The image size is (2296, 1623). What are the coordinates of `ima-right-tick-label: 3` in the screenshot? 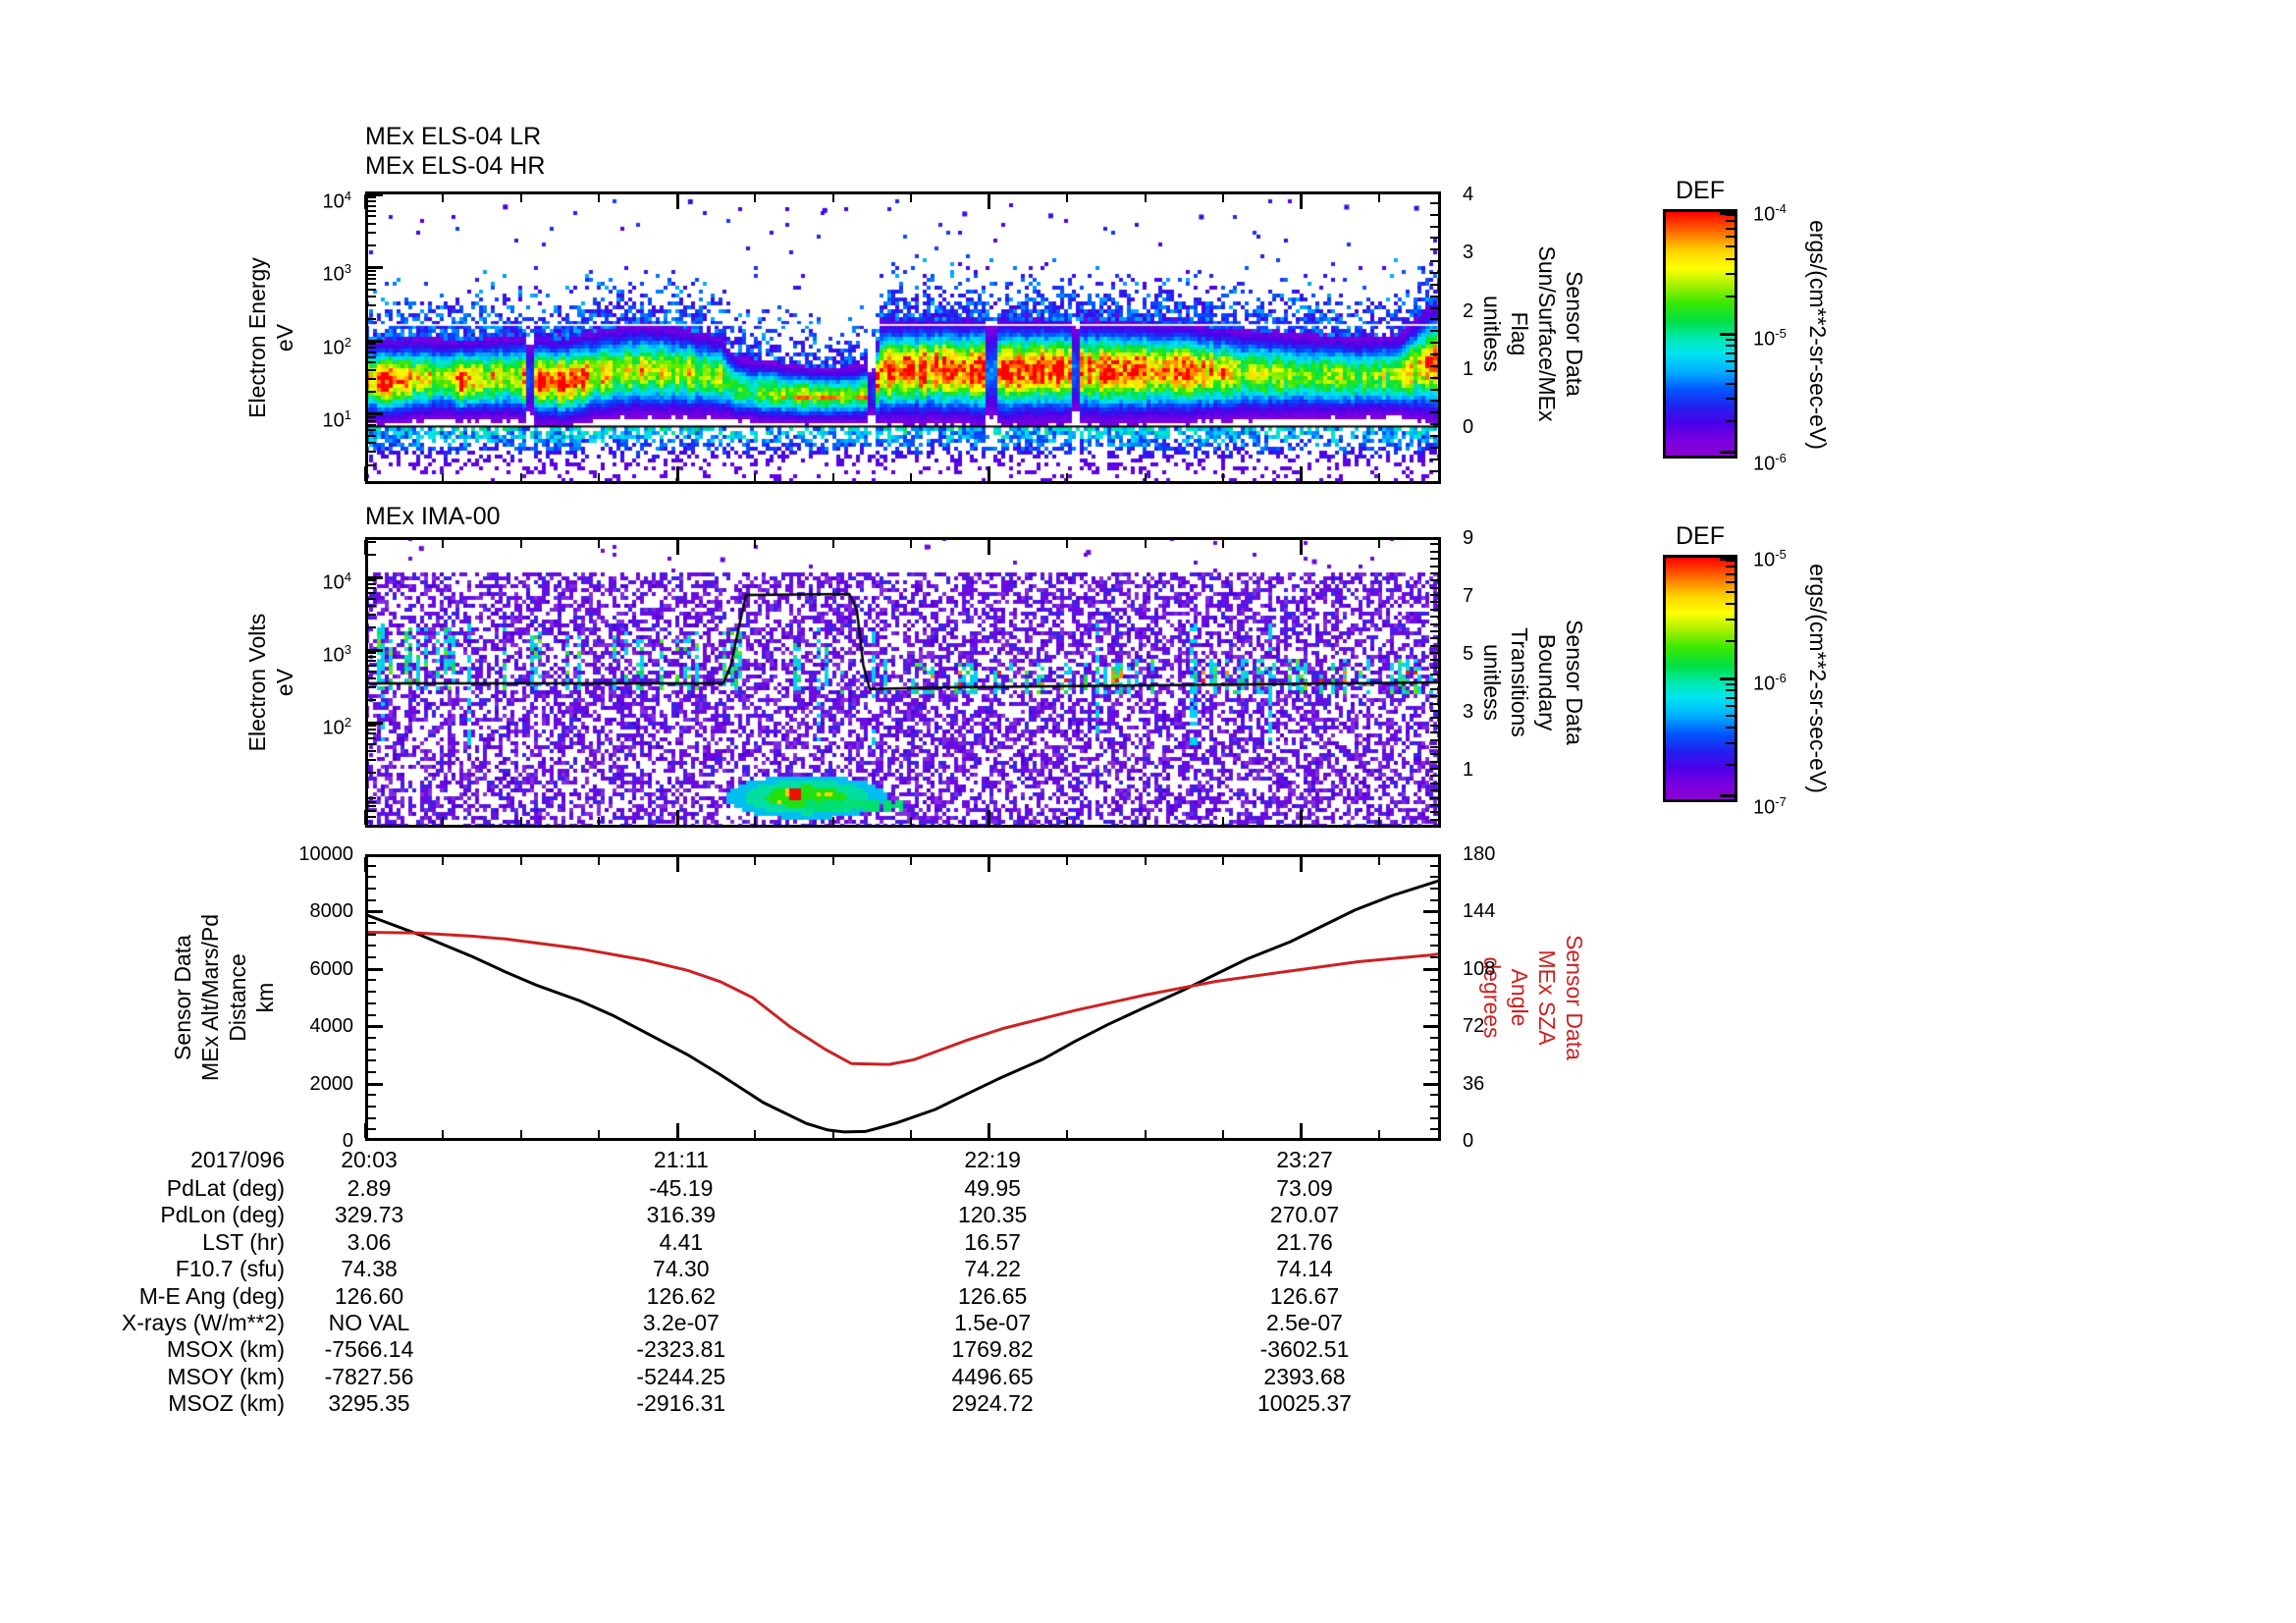 It's located at (1468, 711).